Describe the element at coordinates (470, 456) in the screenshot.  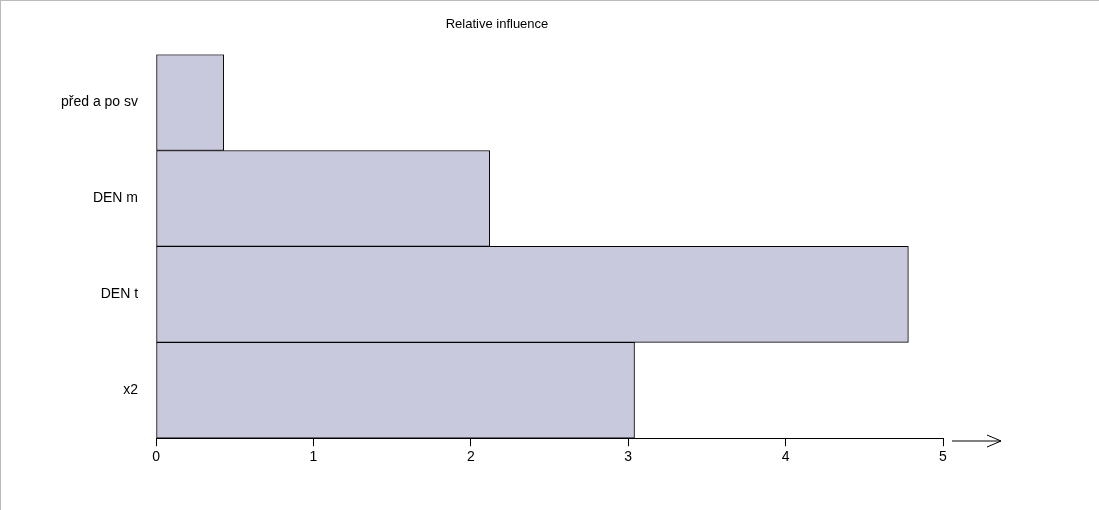
I see `x-tick-label: 2` at that location.